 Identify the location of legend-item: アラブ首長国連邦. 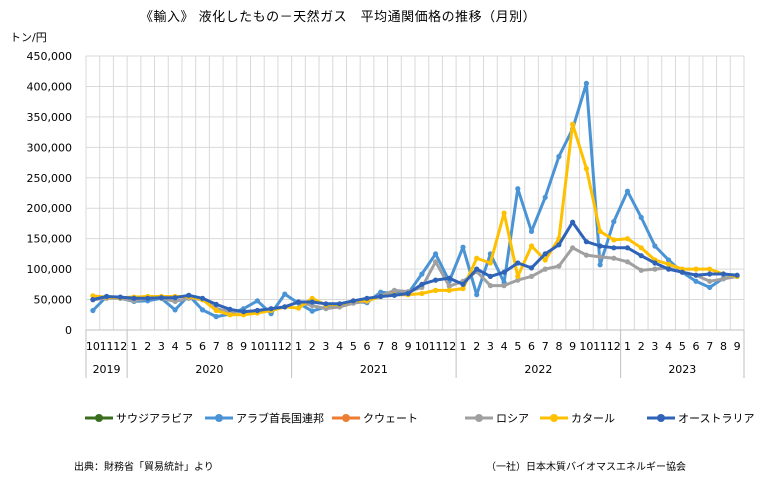
(264, 418).